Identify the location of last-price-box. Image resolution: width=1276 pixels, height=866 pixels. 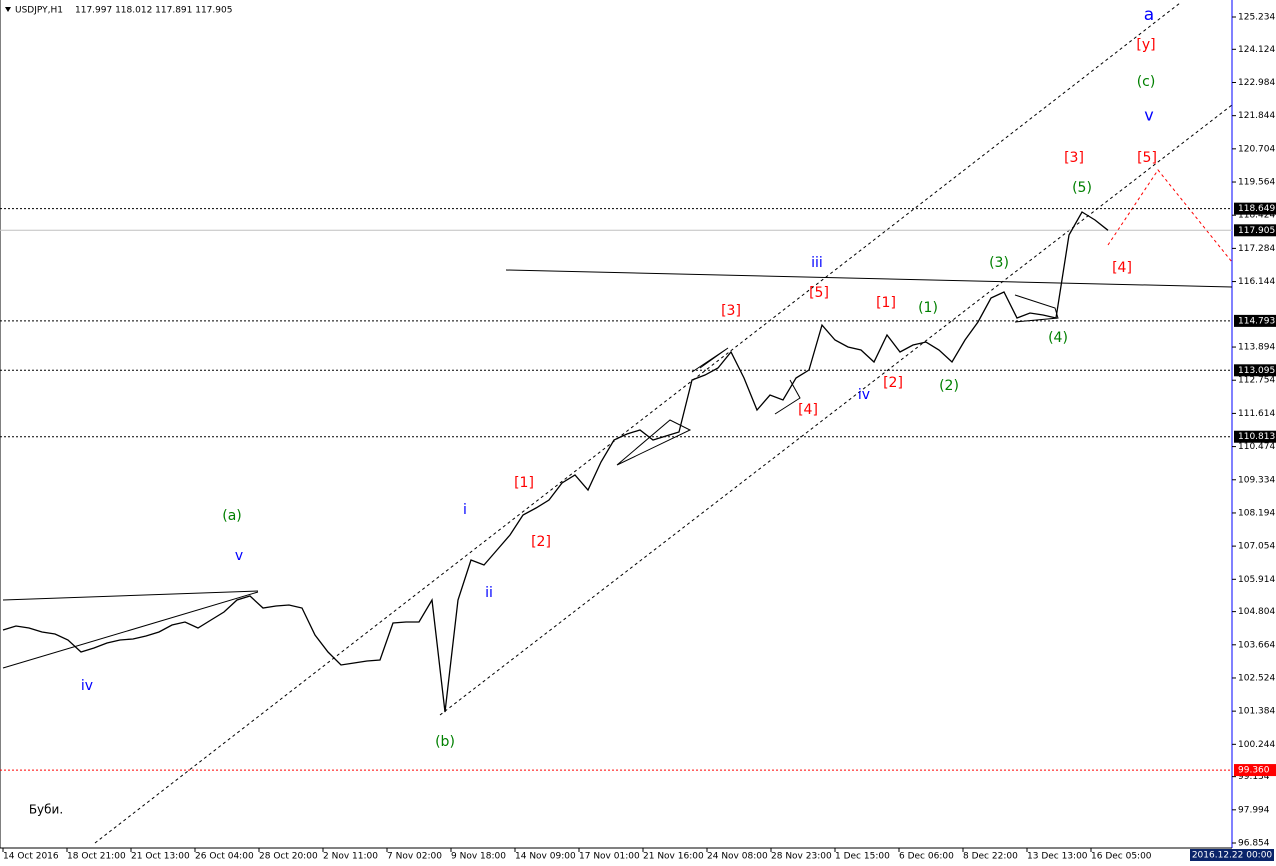
(1255, 230).